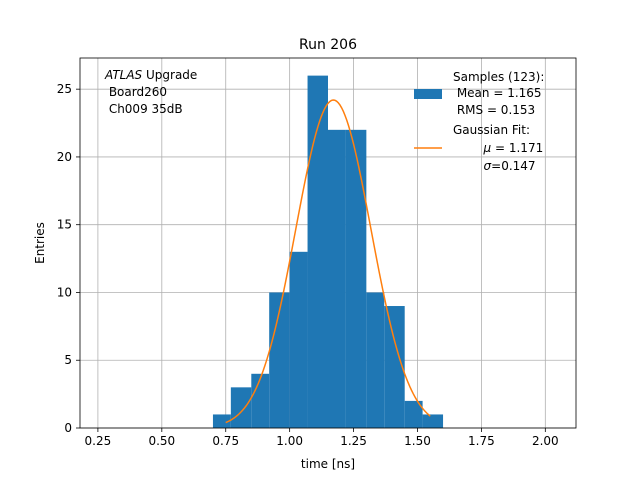  I want to click on legend-fit-mu-symbol: μ, so click(487, 148).